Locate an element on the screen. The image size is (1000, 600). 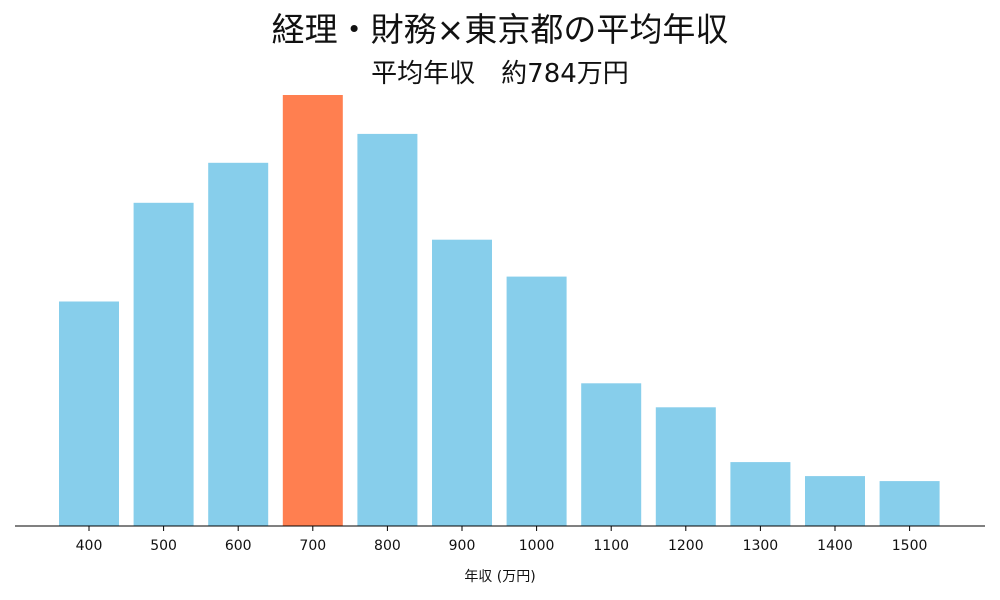
x-tick-label-1300: 1300 is located at coordinates (761, 546).